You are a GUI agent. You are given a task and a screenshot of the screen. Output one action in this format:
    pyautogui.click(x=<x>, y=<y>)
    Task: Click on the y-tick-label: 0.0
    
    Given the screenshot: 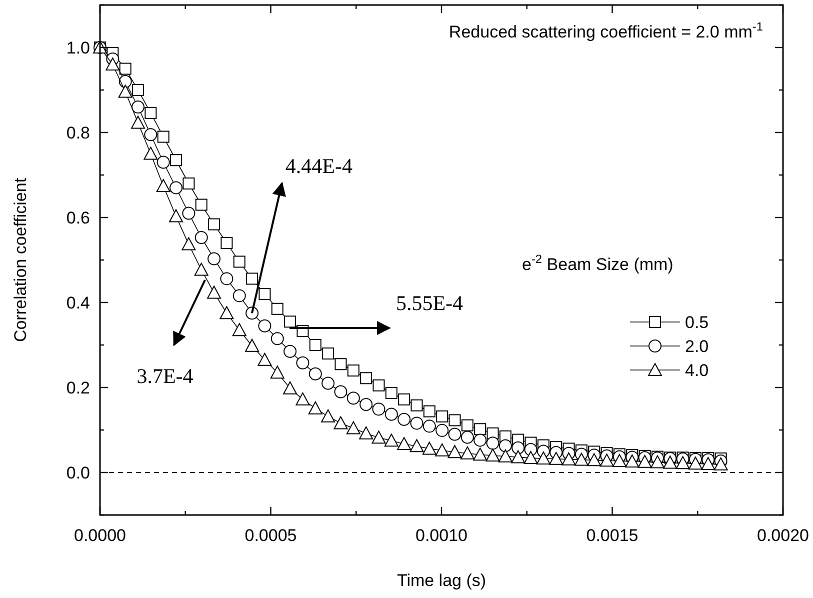 What is the action you would take?
    pyautogui.click(x=78, y=473)
    